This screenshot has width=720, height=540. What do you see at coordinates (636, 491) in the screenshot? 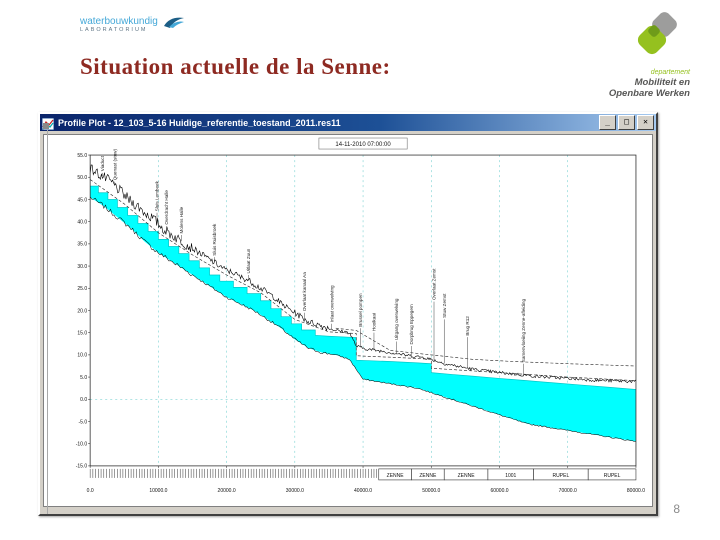
I see `x-tick-label: 80000.0` at bounding box center [636, 491].